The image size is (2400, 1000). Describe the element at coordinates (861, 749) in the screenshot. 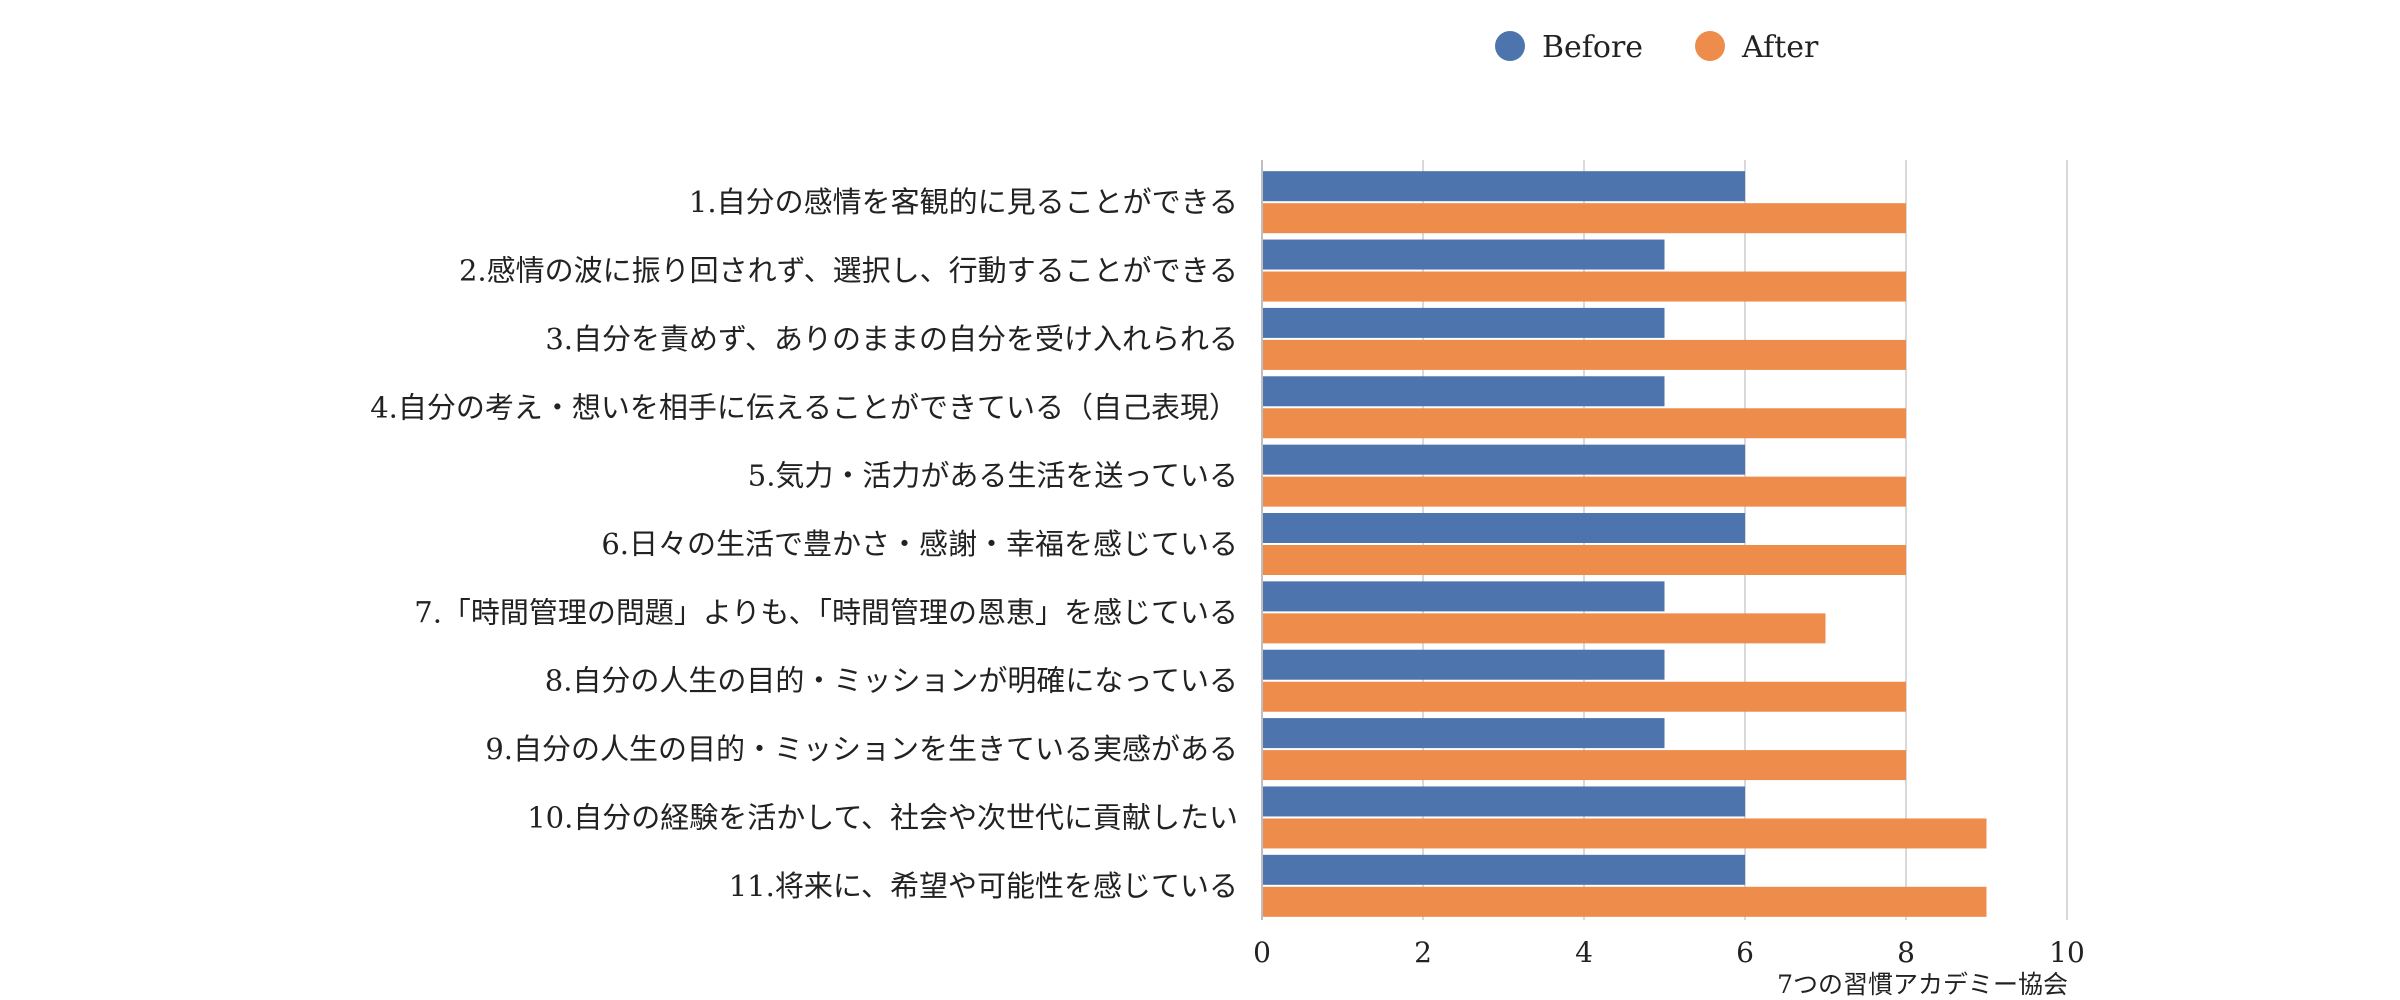

I see `category-label: 9.自分の人生の目的・ミッションを生きている実感がある` at that location.